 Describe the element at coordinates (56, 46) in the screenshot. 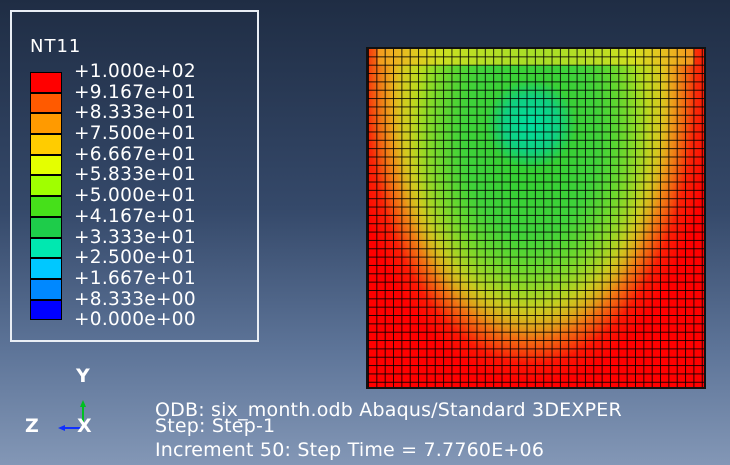

I see `legend-variable-name: NT11` at that location.